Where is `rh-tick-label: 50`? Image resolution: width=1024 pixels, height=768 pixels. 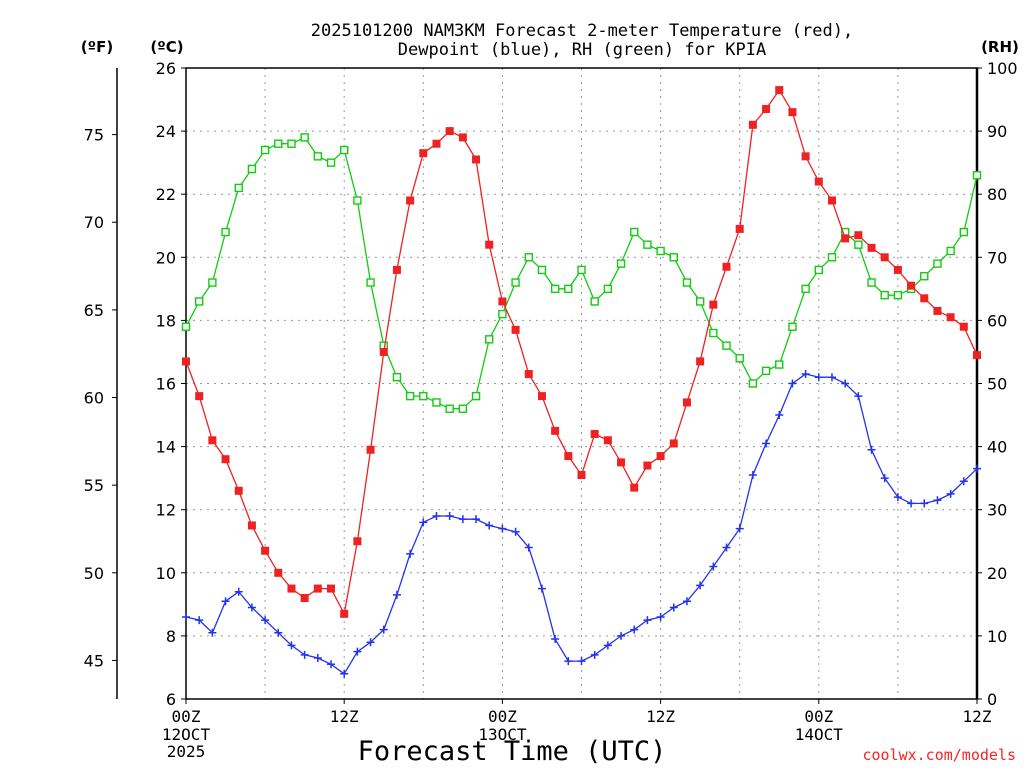
rh-tick-label: 50 is located at coordinates (997, 384).